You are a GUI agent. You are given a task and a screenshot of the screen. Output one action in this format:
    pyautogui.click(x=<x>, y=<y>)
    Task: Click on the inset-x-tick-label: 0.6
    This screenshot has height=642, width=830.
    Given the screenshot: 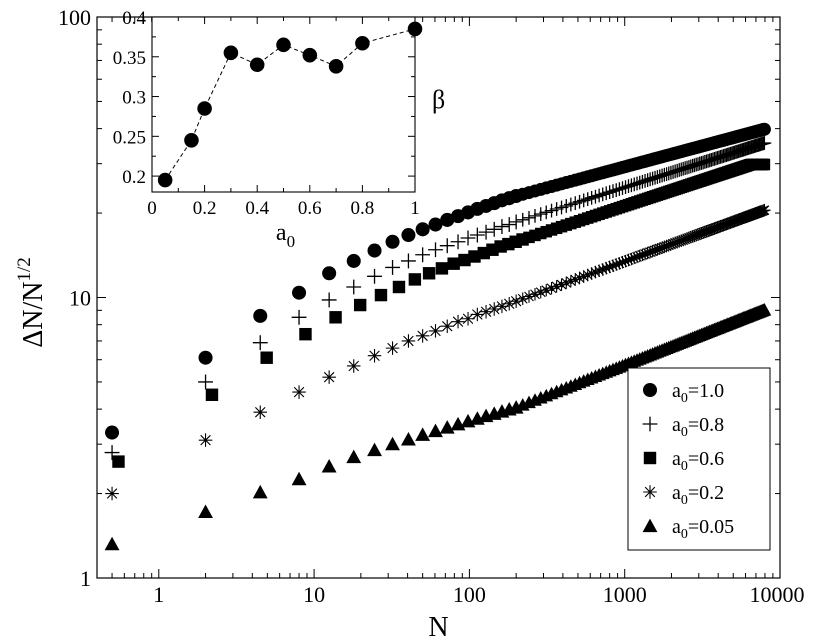 What is the action you would take?
    pyautogui.click(x=310, y=208)
    